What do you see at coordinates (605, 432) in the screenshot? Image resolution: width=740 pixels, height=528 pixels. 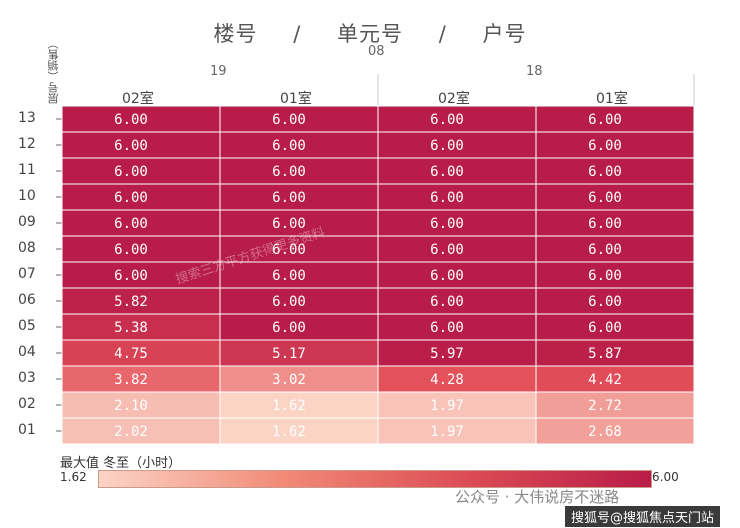 I see `cell-value-label: 2.68` at bounding box center [605, 432].